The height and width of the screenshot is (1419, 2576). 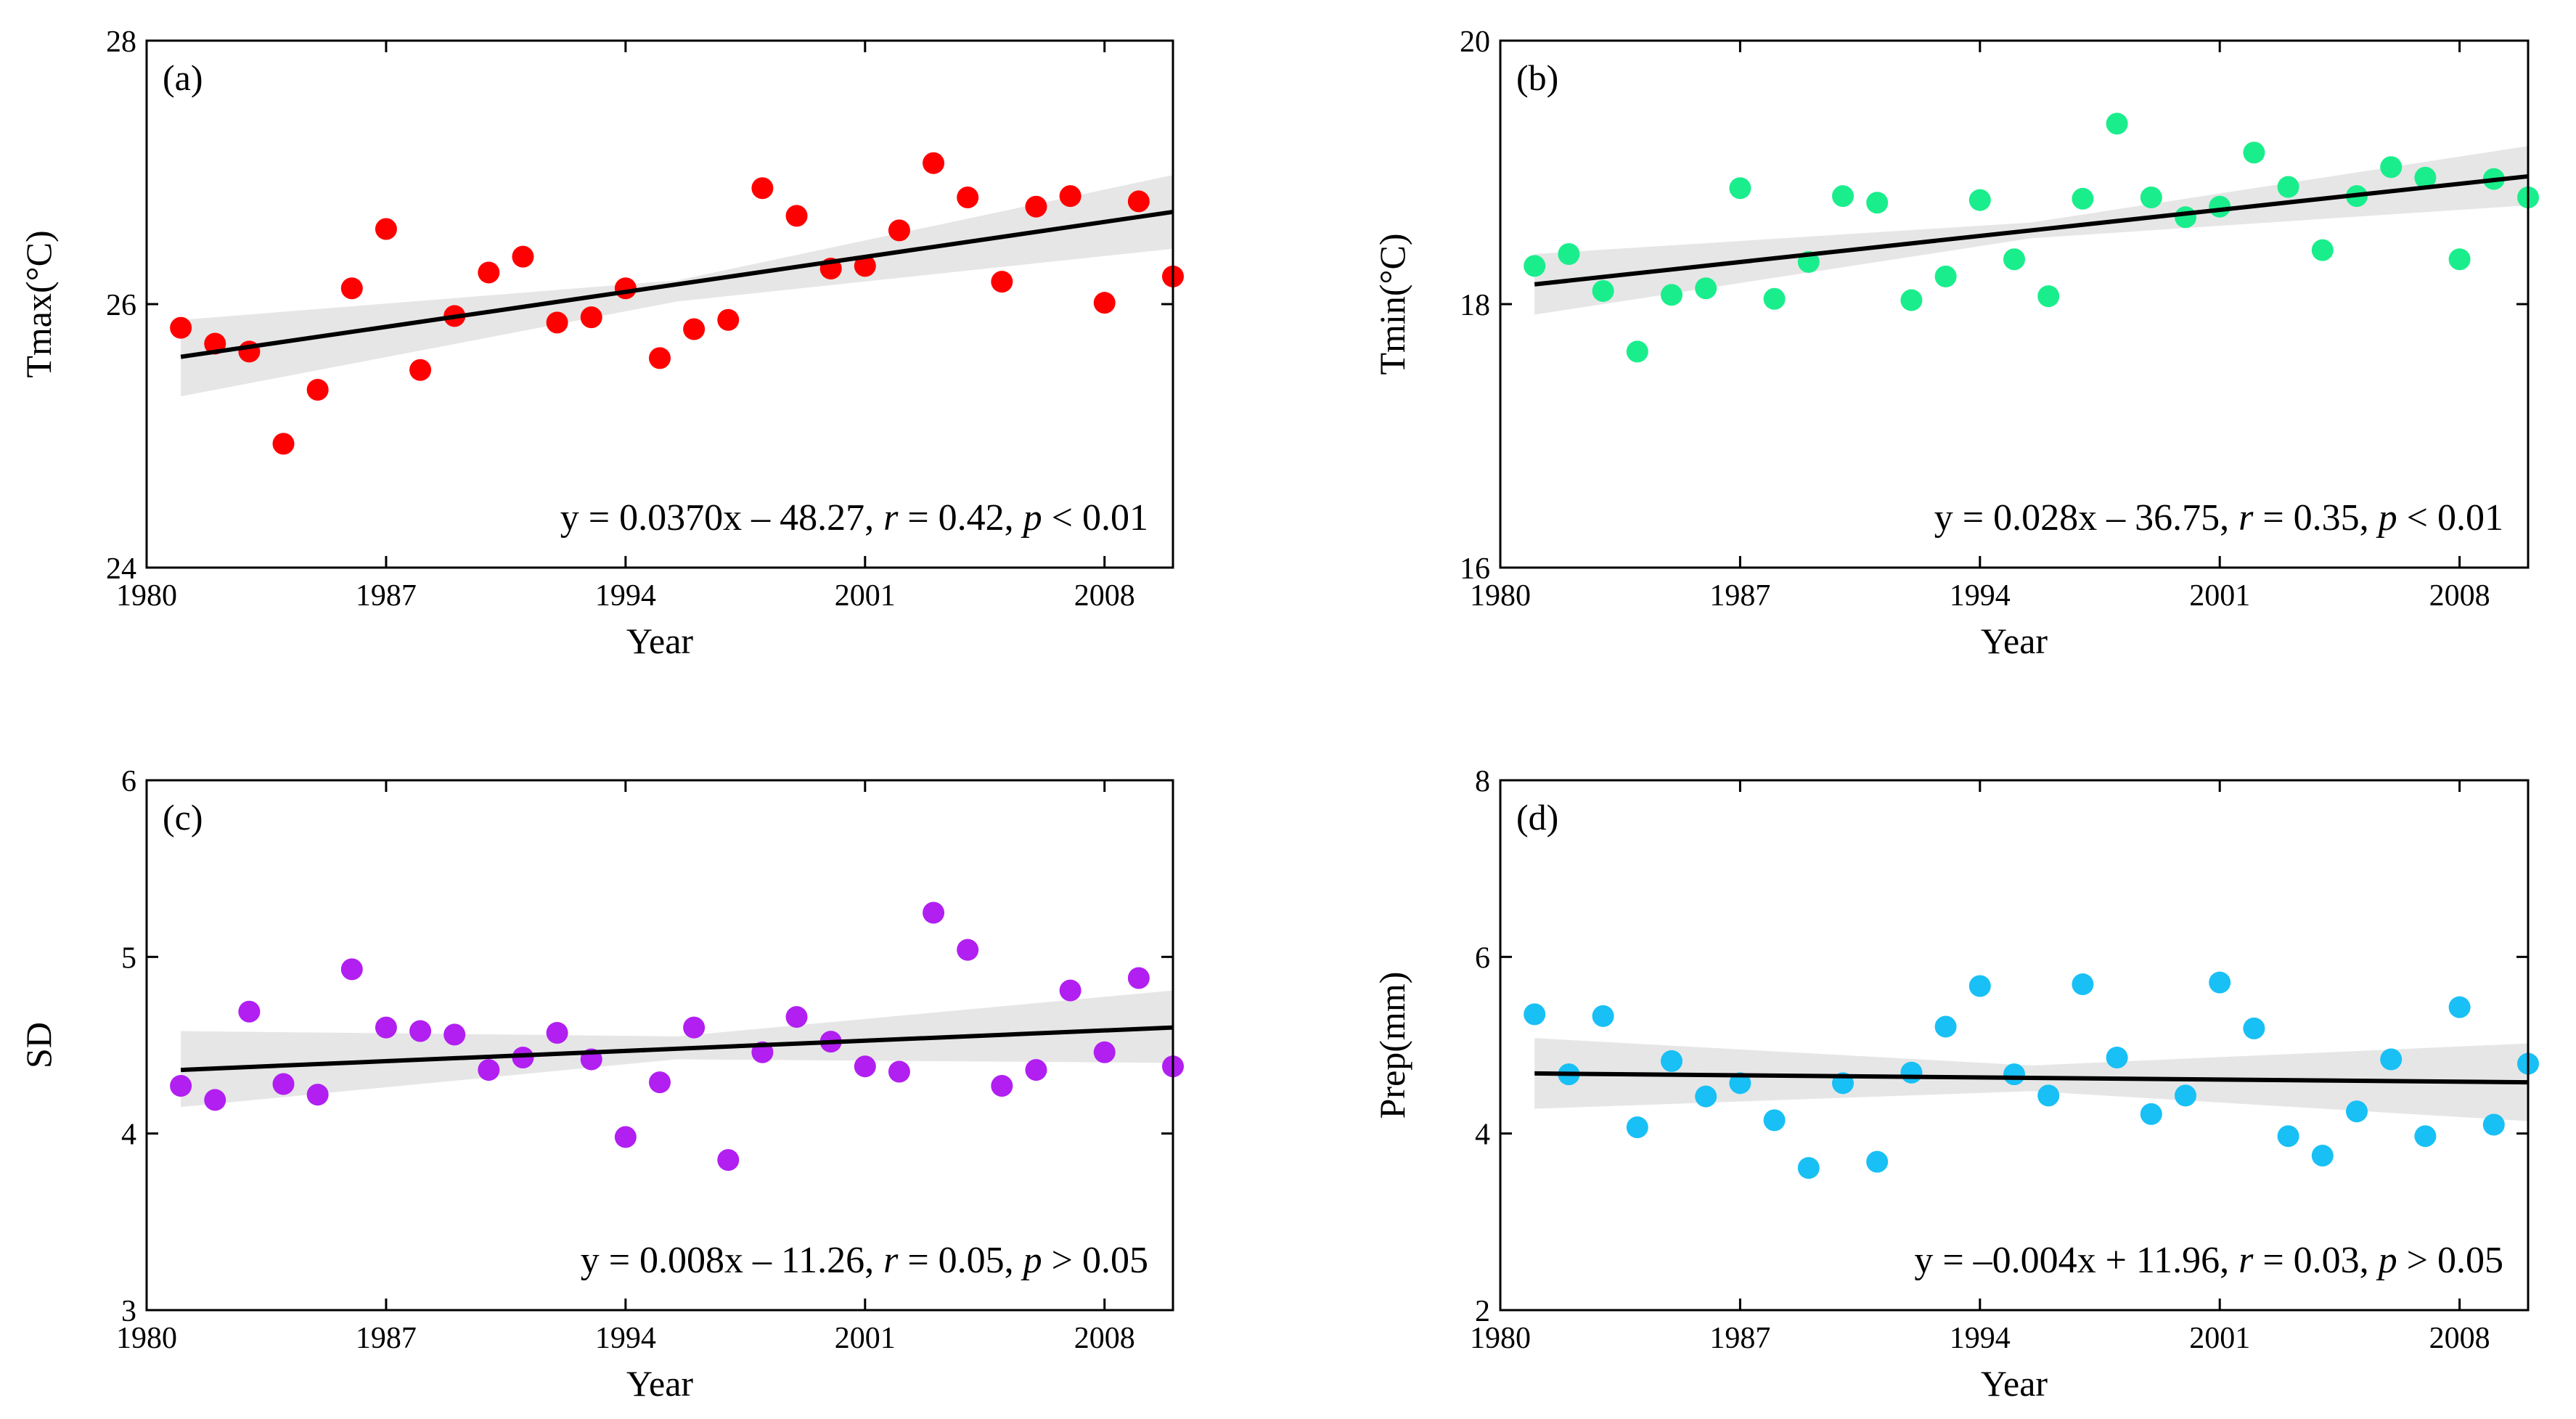 What do you see at coordinates (732, 1260) in the screenshot?
I see `panel-c-equation-pre-r: y = 0.008x – 11.26,` at bounding box center [732, 1260].